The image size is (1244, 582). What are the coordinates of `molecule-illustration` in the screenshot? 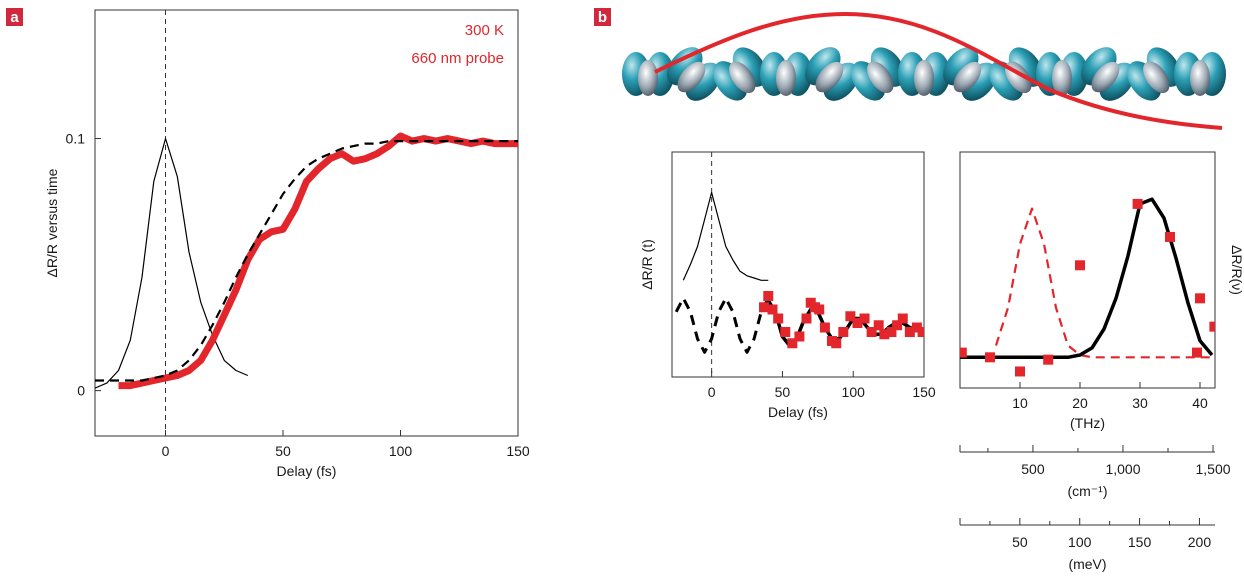 It's located at (924, 74).